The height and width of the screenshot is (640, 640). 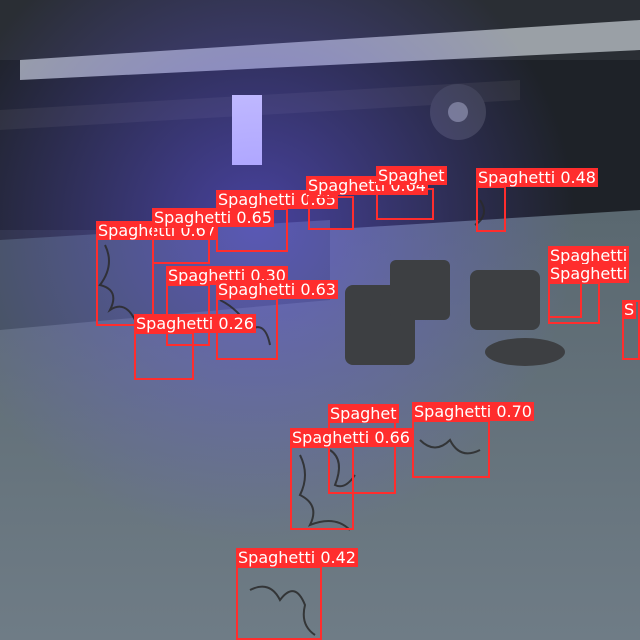 I want to click on detection-label: Spaghetti 0.42, so click(x=297, y=557).